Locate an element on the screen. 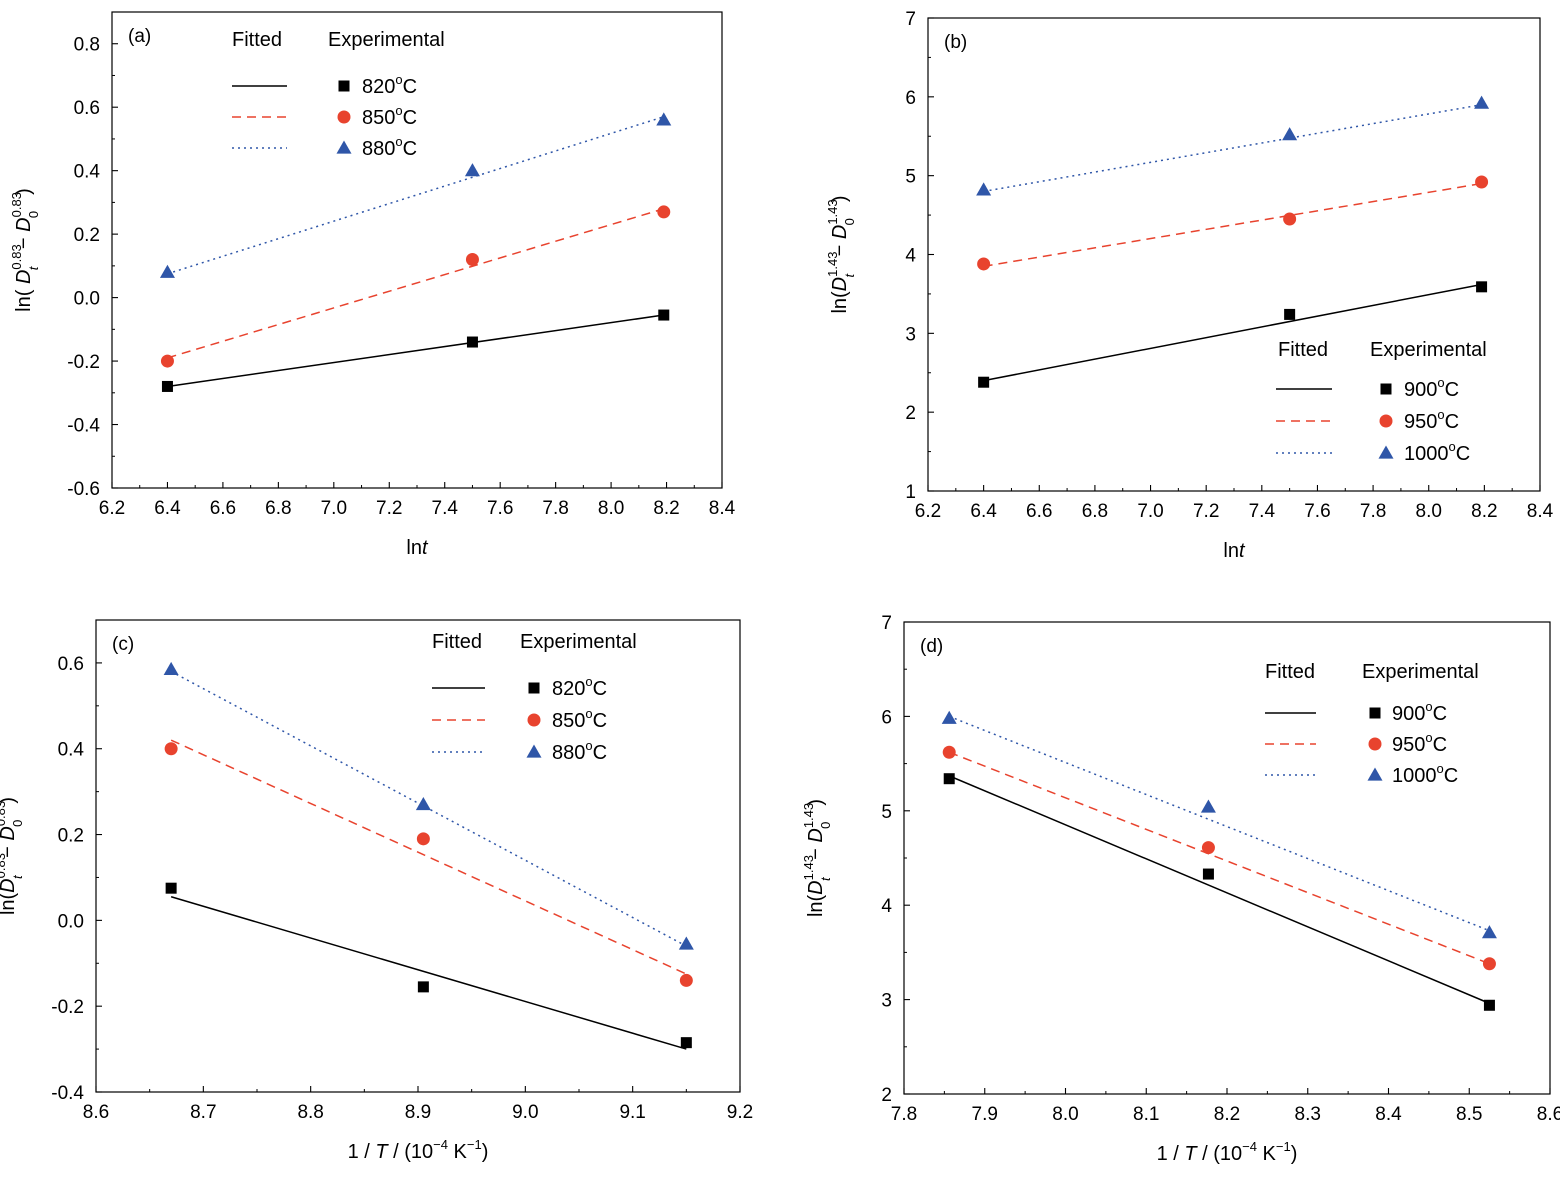  panel-label: (b) is located at coordinates (955, 42).